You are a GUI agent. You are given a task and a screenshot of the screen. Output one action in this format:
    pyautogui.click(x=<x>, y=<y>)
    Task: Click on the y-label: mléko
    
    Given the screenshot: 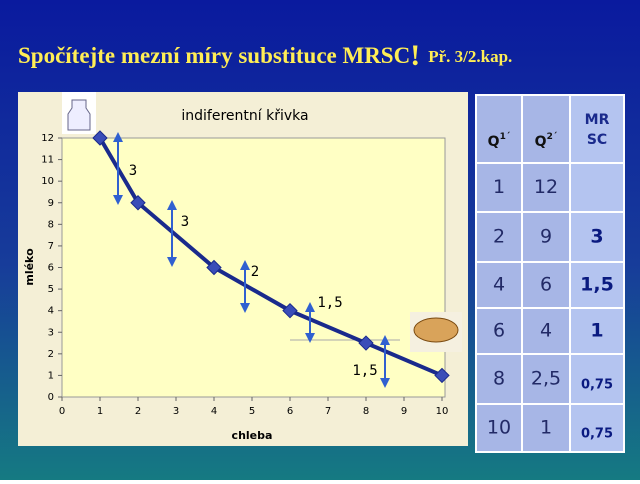 What is the action you would take?
    pyautogui.click(x=29, y=267)
    